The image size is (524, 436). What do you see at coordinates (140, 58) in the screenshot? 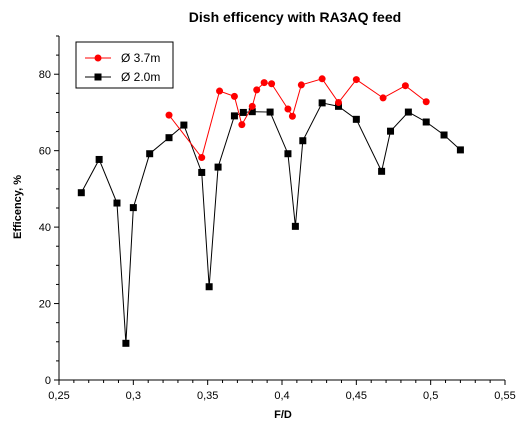
I see `legend-label: Ø 3.7m` at bounding box center [140, 58].